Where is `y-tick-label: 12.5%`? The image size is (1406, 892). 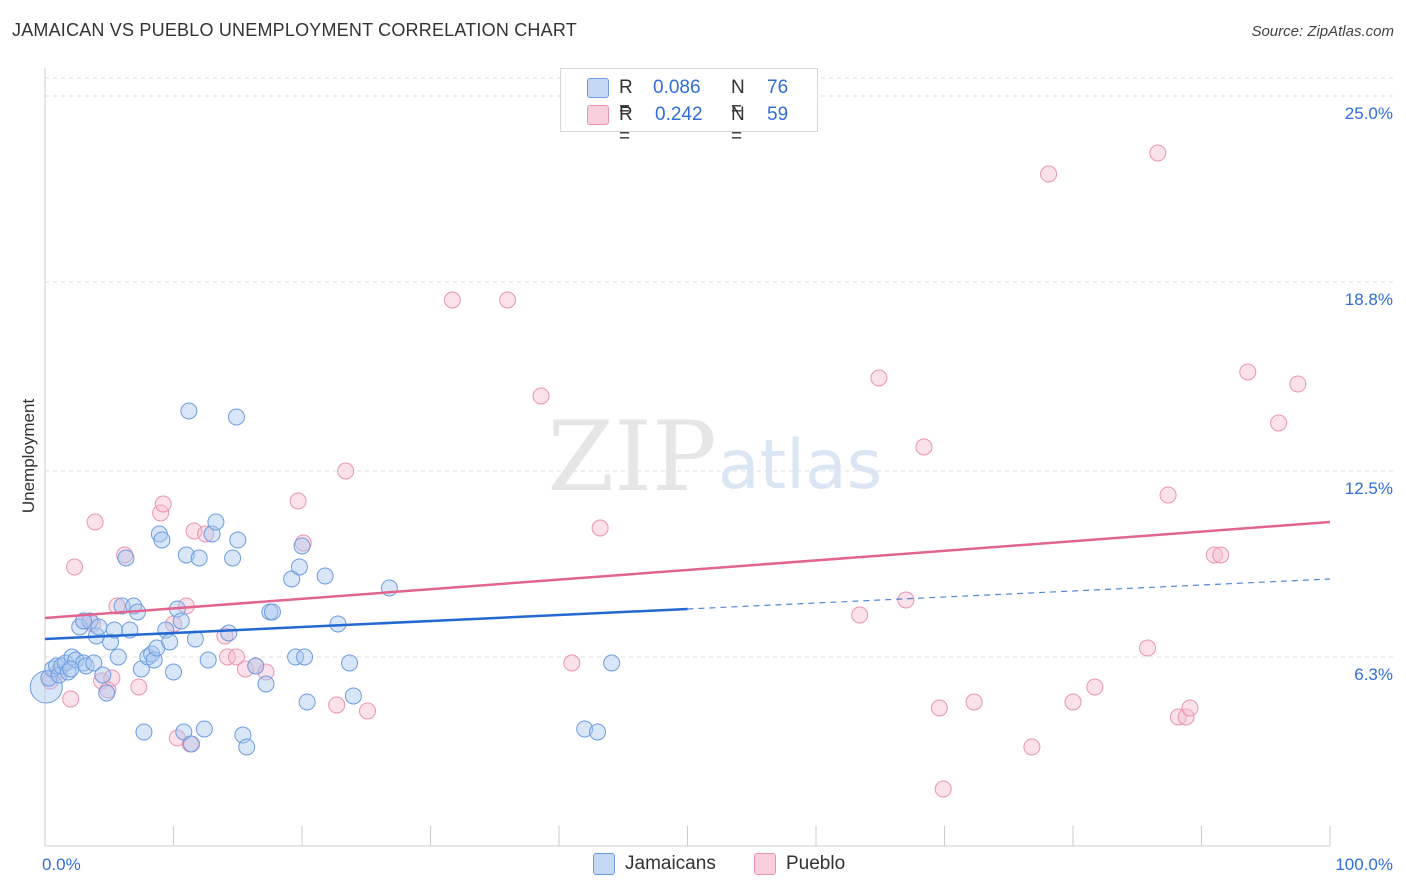
y-tick-label: 12.5% is located at coordinates (1369, 488).